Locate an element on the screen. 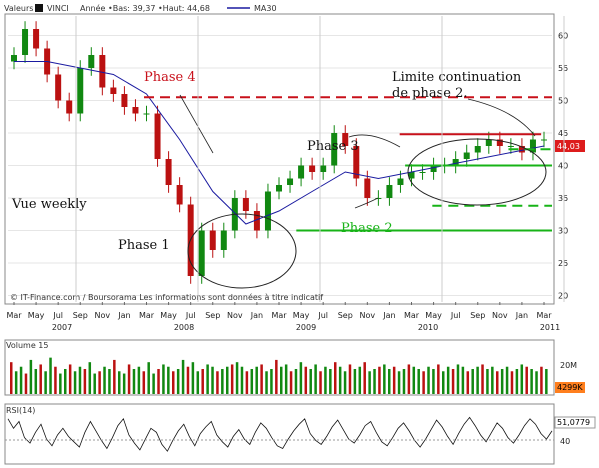 The width and height of the screenshot is (599, 468). rsi-line is located at coordinates (280, 434).